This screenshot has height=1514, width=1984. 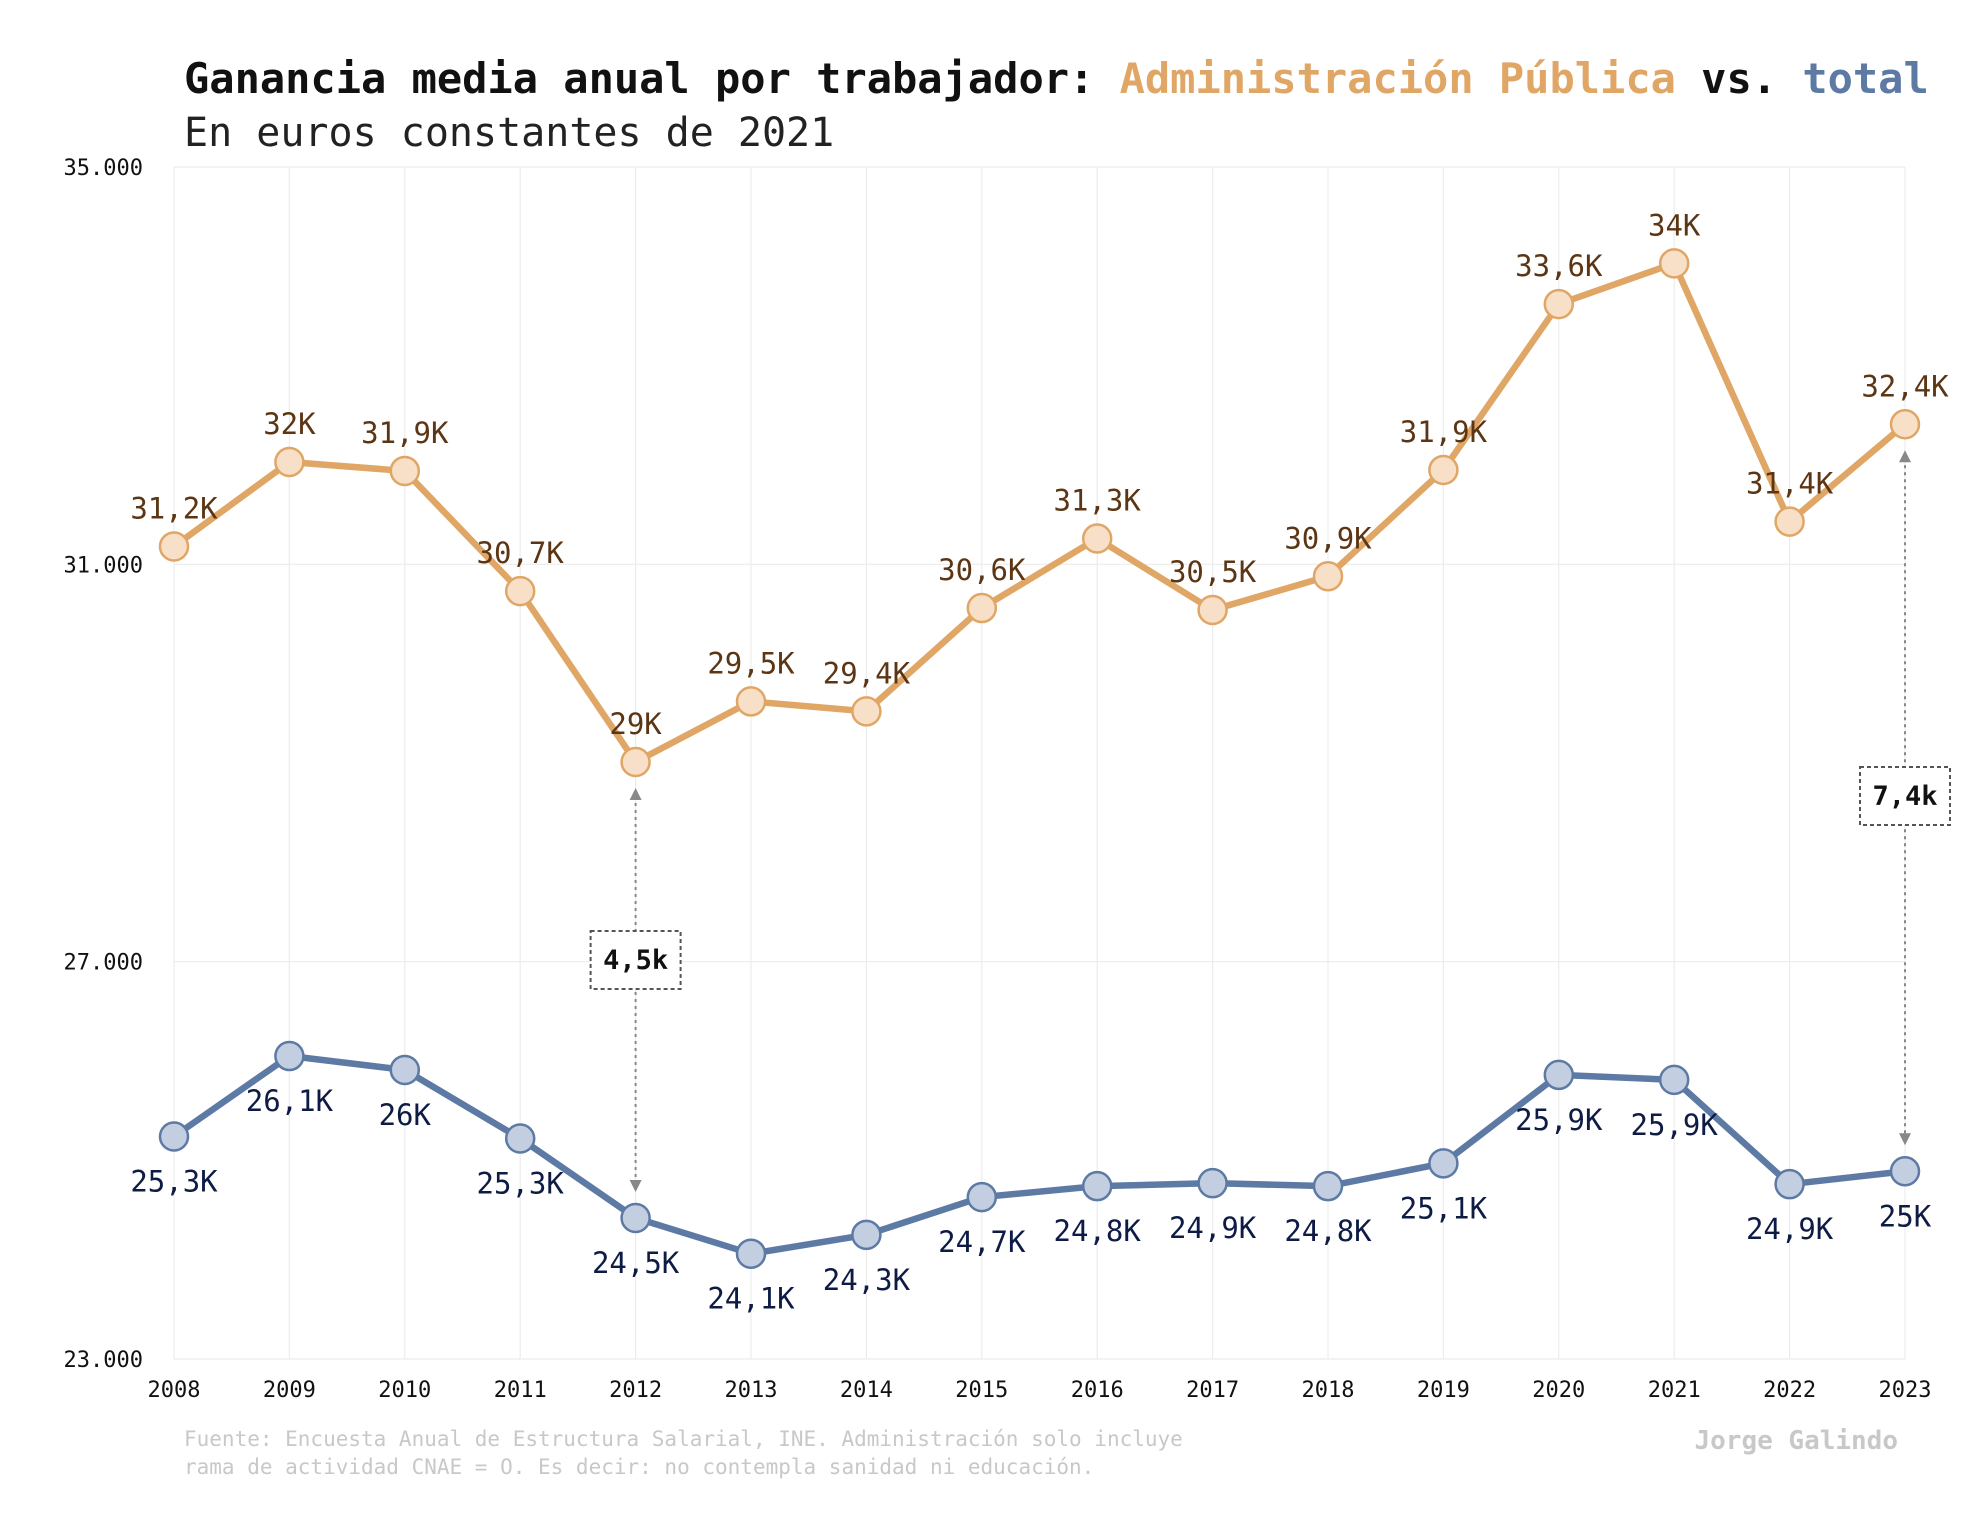 What do you see at coordinates (289, 424) in the screenshot?
I see `data-label: 32K` at bounding box center [289, 424].